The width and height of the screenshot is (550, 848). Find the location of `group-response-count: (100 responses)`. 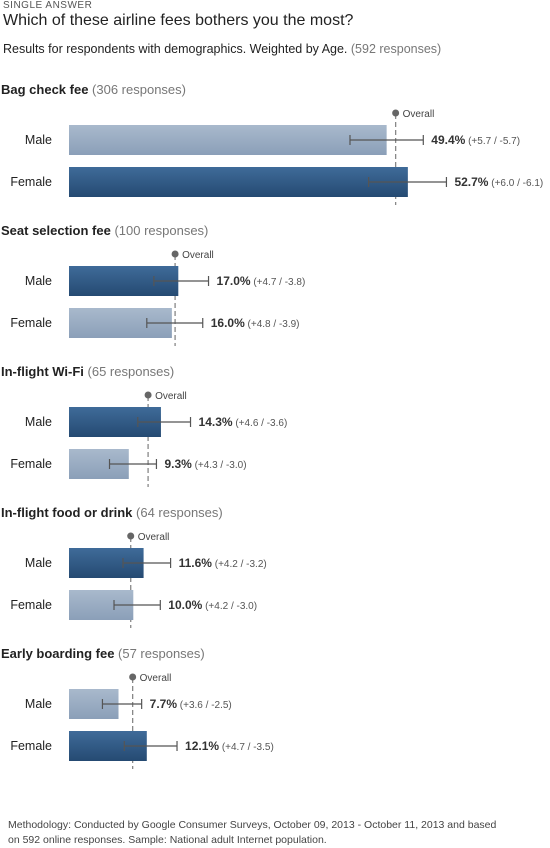

group-response-count: (100 responses) is located at coordinates (160, 230).